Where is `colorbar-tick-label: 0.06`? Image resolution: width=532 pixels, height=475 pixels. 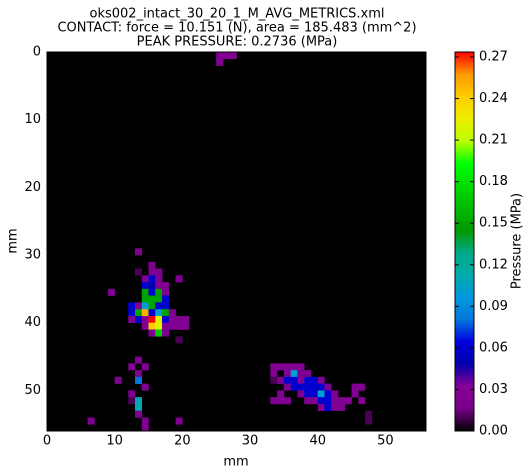
colorbar-tick-label: 0.06 is located at coordinates (493, 347).